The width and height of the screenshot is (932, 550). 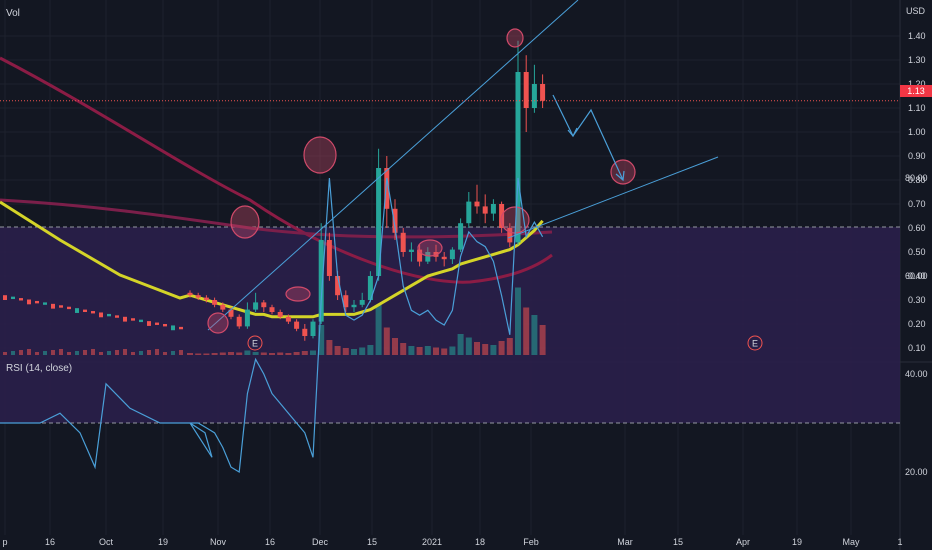 What do you see at coordinates (916, 374) in the screenshot?
I see `rsi-tick-label: 40.00` at bounding box center [916, 374].